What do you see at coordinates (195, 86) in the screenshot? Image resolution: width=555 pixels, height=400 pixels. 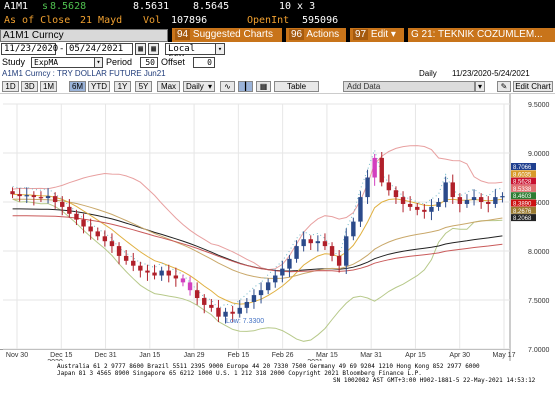 I see `frequency-select-text: Daily` at bounding box center [195, 86].